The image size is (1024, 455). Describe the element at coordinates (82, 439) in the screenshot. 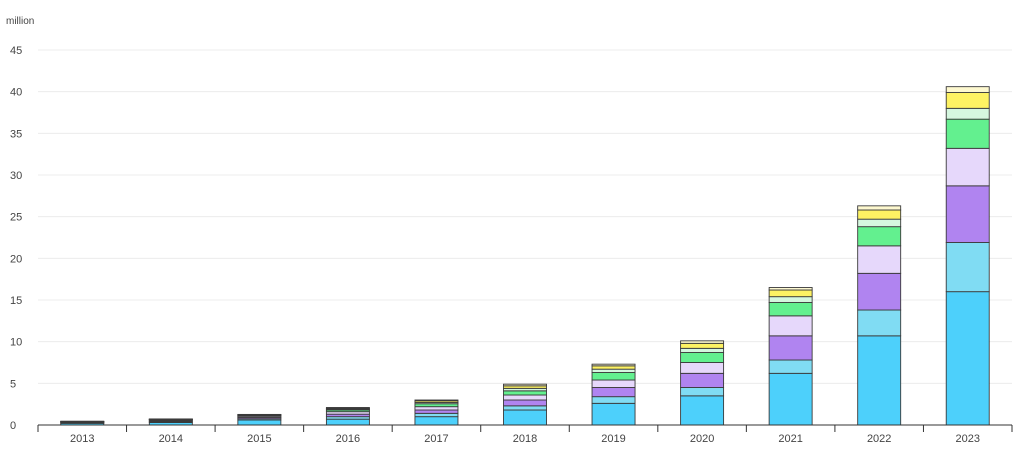

I see `x-tick-label: 2013` at that location.